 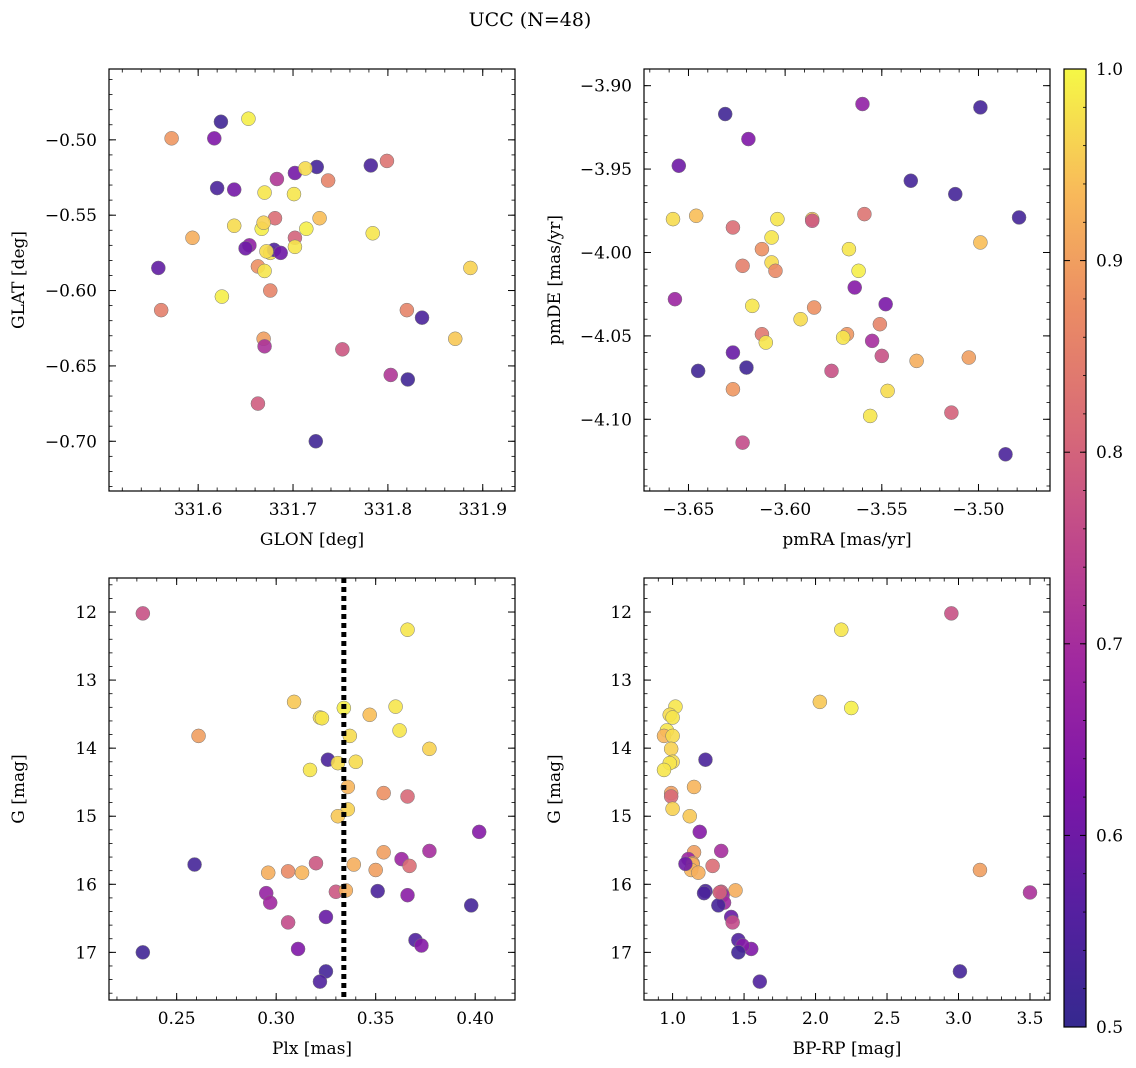 What do you see at coordinates (606, 420) in the screenshot?
I see `y-tick-label: −4.10` at bounding box center [606, 420].